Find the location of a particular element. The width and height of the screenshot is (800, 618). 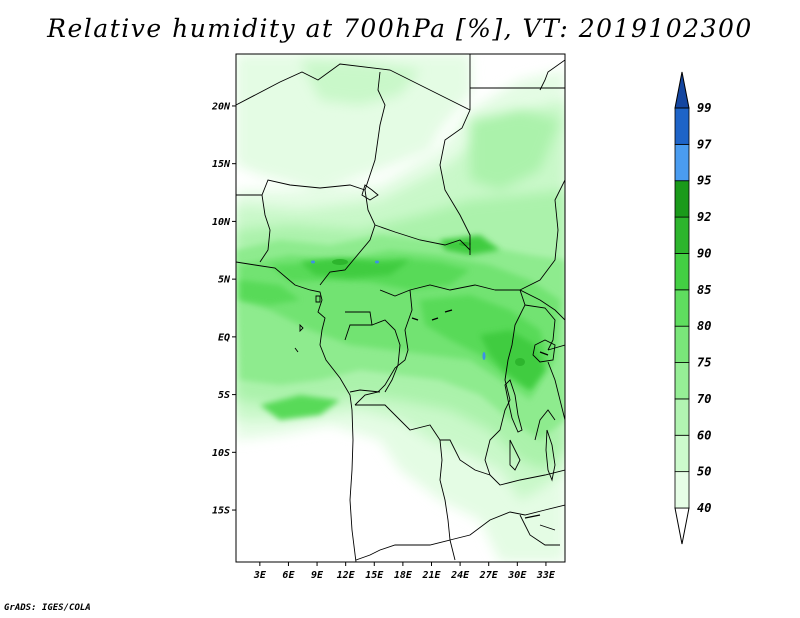

lon-tick-label: 30E is located at coordinates (517, 575).